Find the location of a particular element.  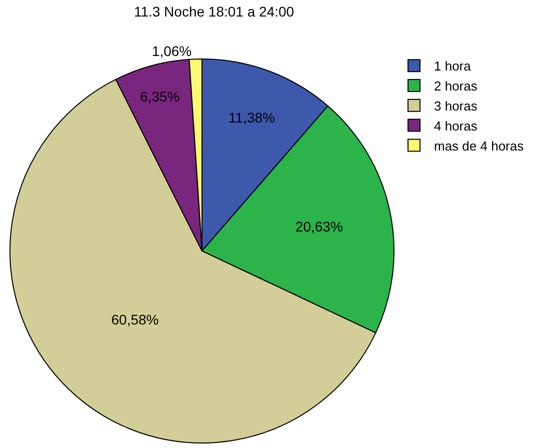

legend-label: mas de 4 horas is located at coordinates (479, 146).